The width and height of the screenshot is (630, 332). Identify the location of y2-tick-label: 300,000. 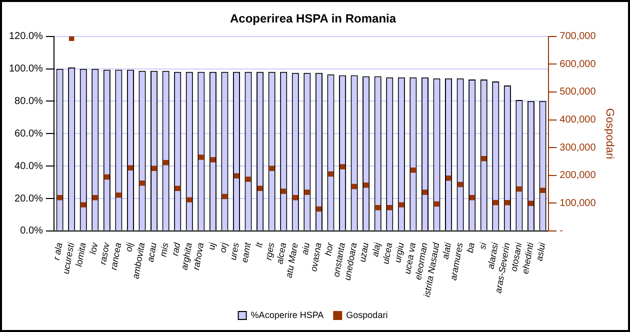
(578, 148).